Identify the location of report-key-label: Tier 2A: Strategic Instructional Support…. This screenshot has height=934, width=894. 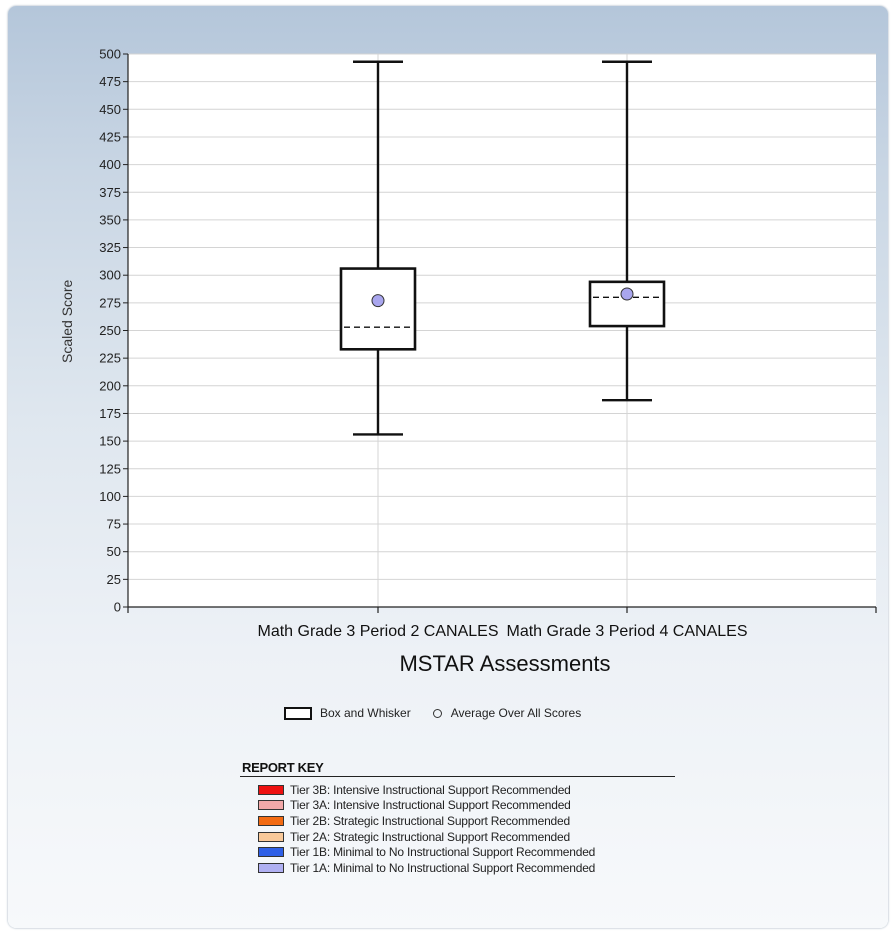
(430, 836).